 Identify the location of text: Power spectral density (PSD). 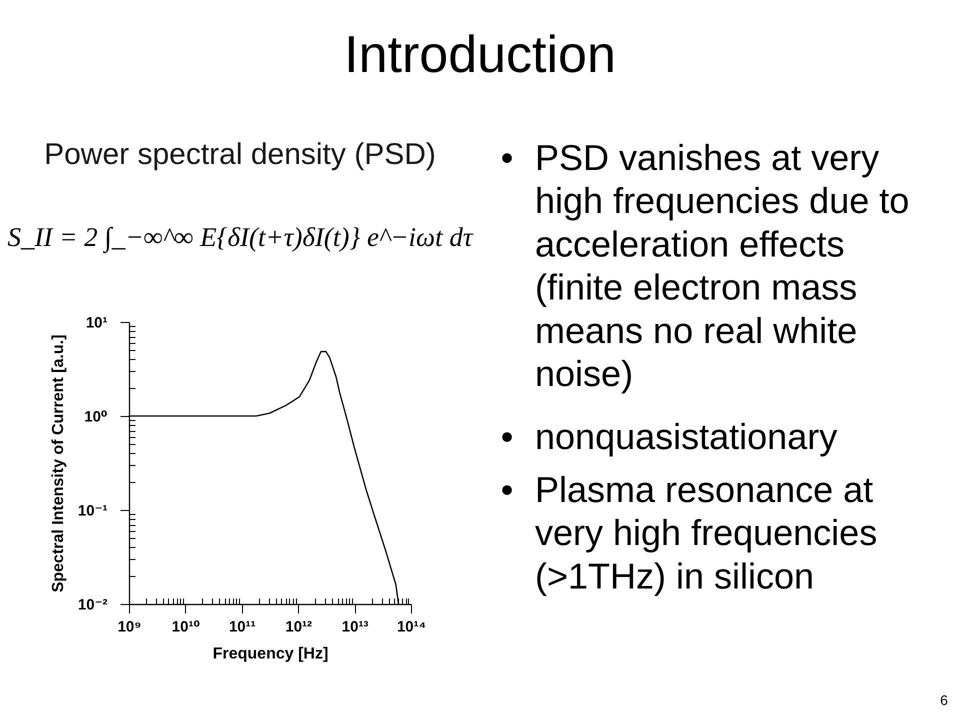
(240, 154).